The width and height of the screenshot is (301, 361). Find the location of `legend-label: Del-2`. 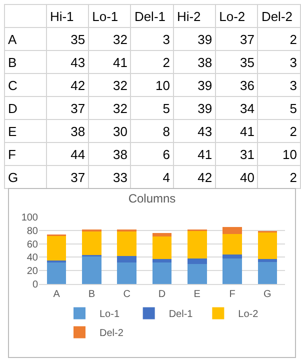

legend-label: Del-2 is located at coordinates (112, 334).